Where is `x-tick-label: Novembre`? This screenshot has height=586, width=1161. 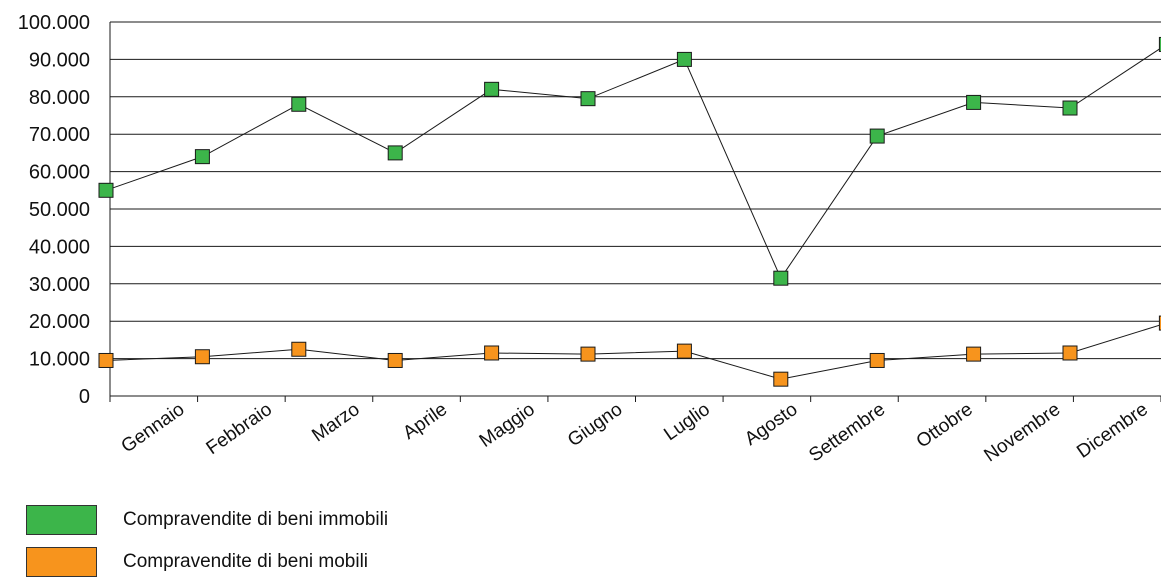 x-tick-label: Novembre is located at coordinates (1022, 432).